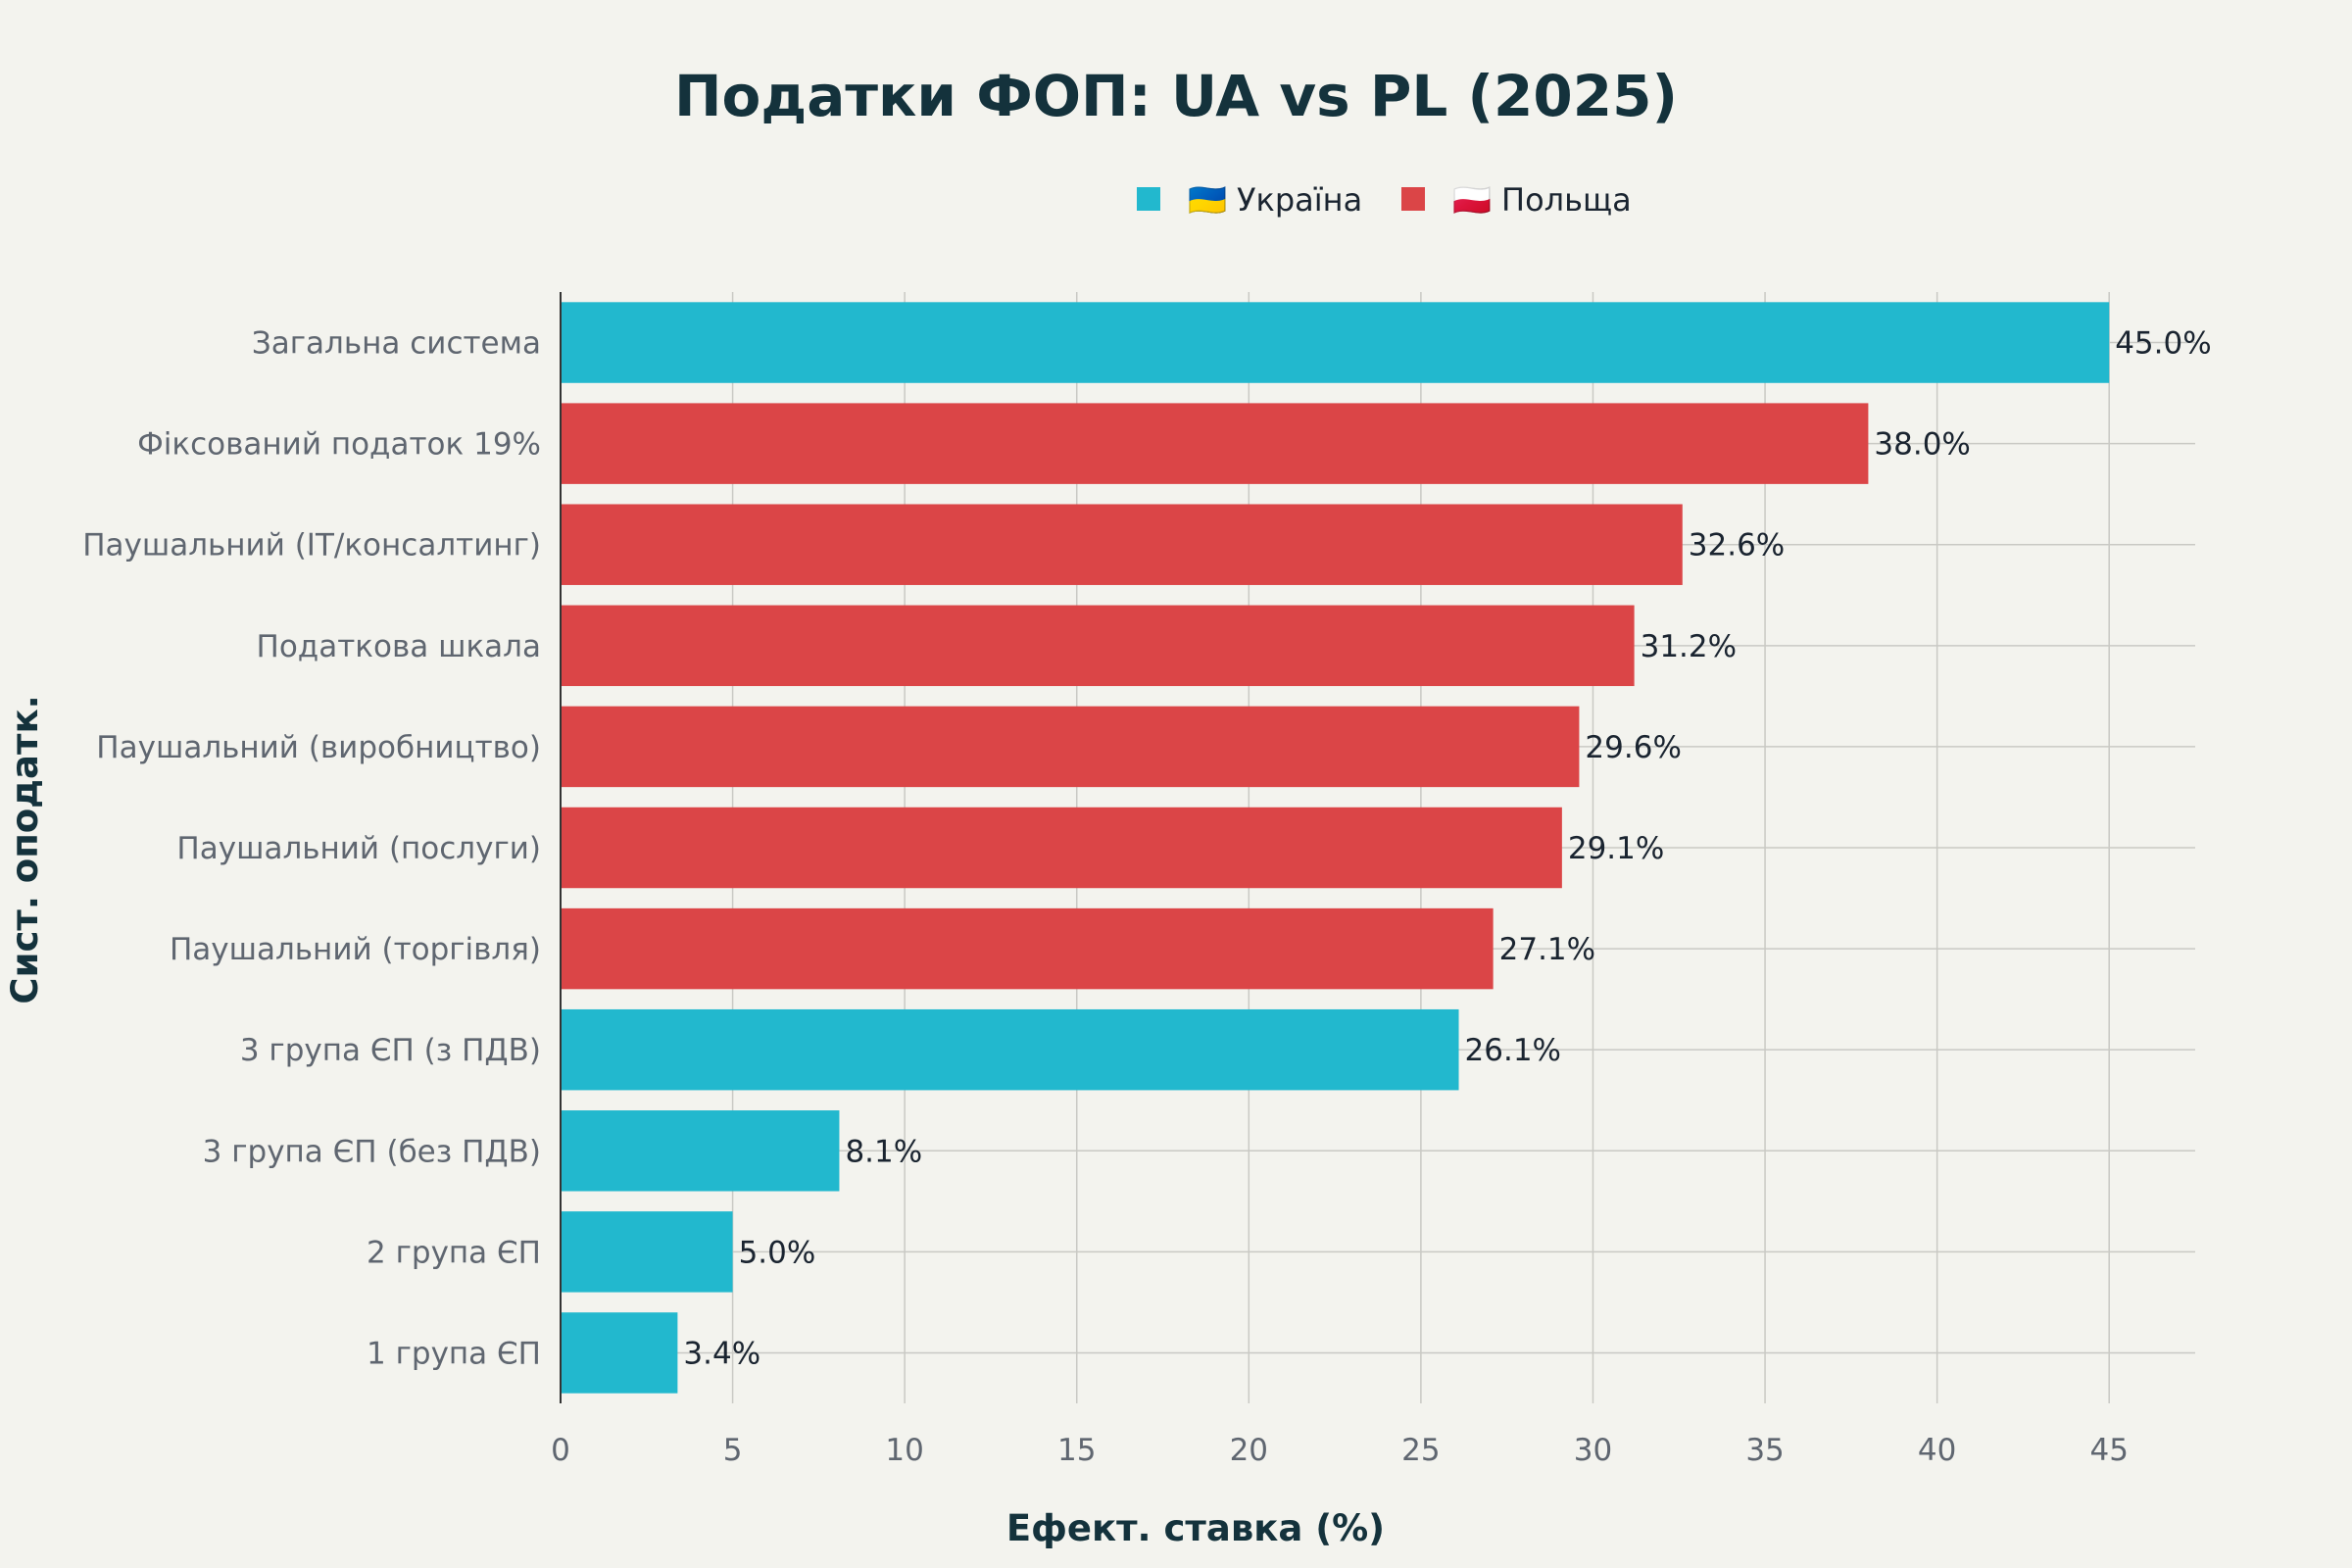 This screenshot has height=1568, width=2352. I want to click on data-label-1: 38.0%, so click(1922, 445).